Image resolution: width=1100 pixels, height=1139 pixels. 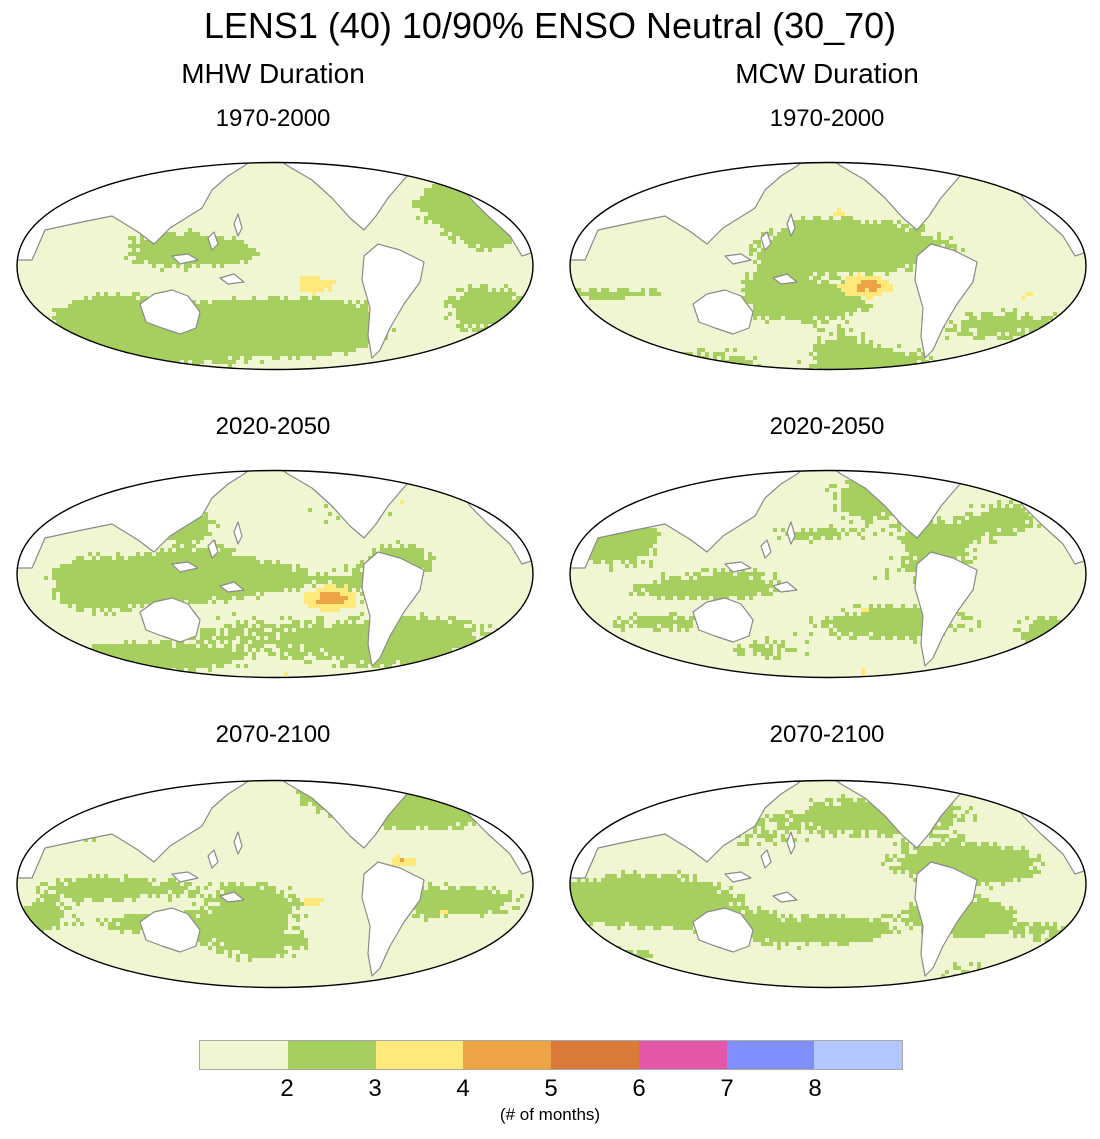 I want to click on ocean-background, so click(x=828, y=574).